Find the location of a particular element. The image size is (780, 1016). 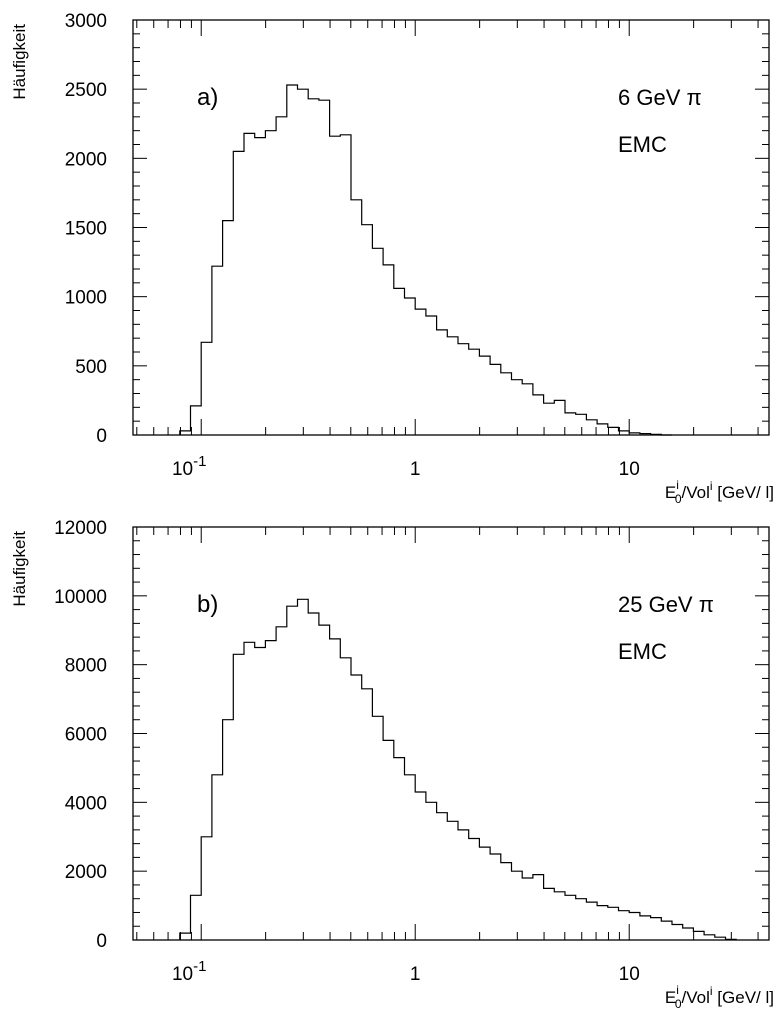

y-tick-label: 1000 is located at coordinates (86, 298).